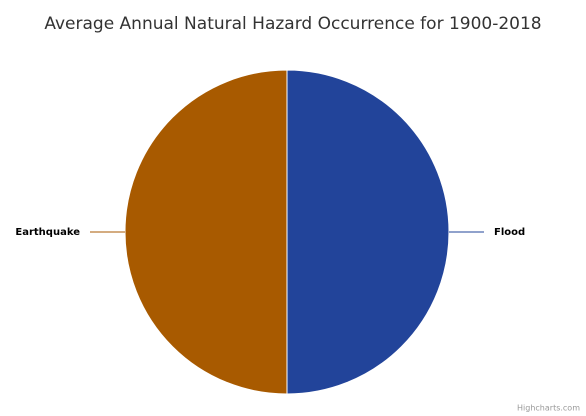 The height and width of the screenshot is (416, 586). I want to click on data-label: Earthquake, so click(47, 232).